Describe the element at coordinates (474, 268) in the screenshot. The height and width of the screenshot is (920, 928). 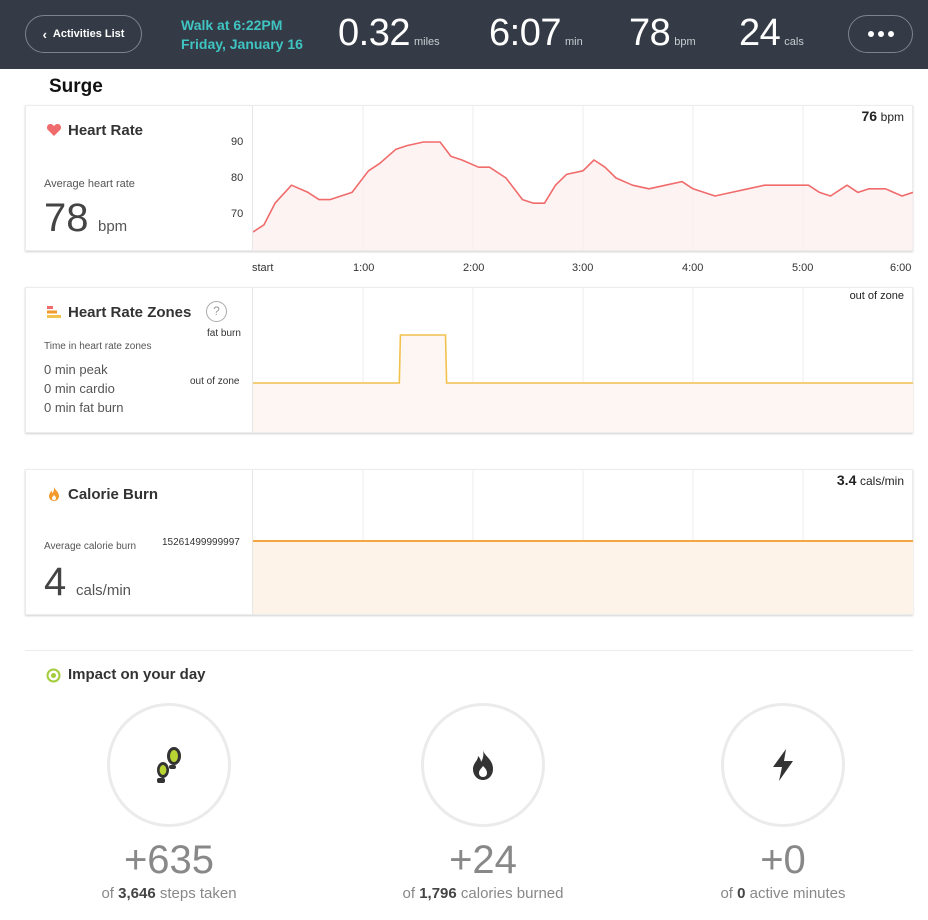
I see `x-tick-label: 2:00` at that location.